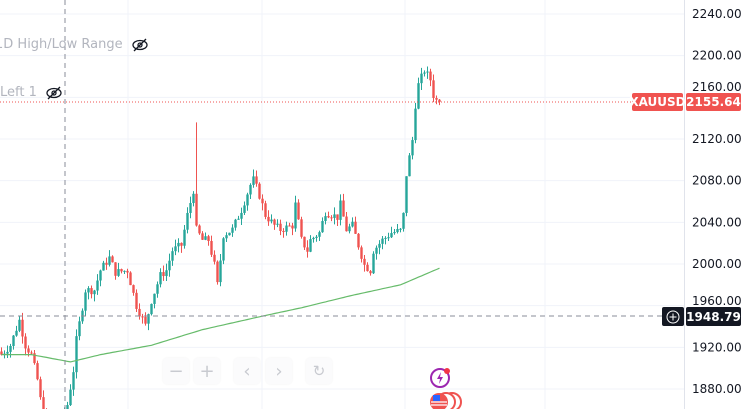 The height and width of the screenshot is (409, 743). What do you see at coordinates (31, 92) in the screenshot?
I see `legend-left-1: Left 1` at bounding box center [31, 92].